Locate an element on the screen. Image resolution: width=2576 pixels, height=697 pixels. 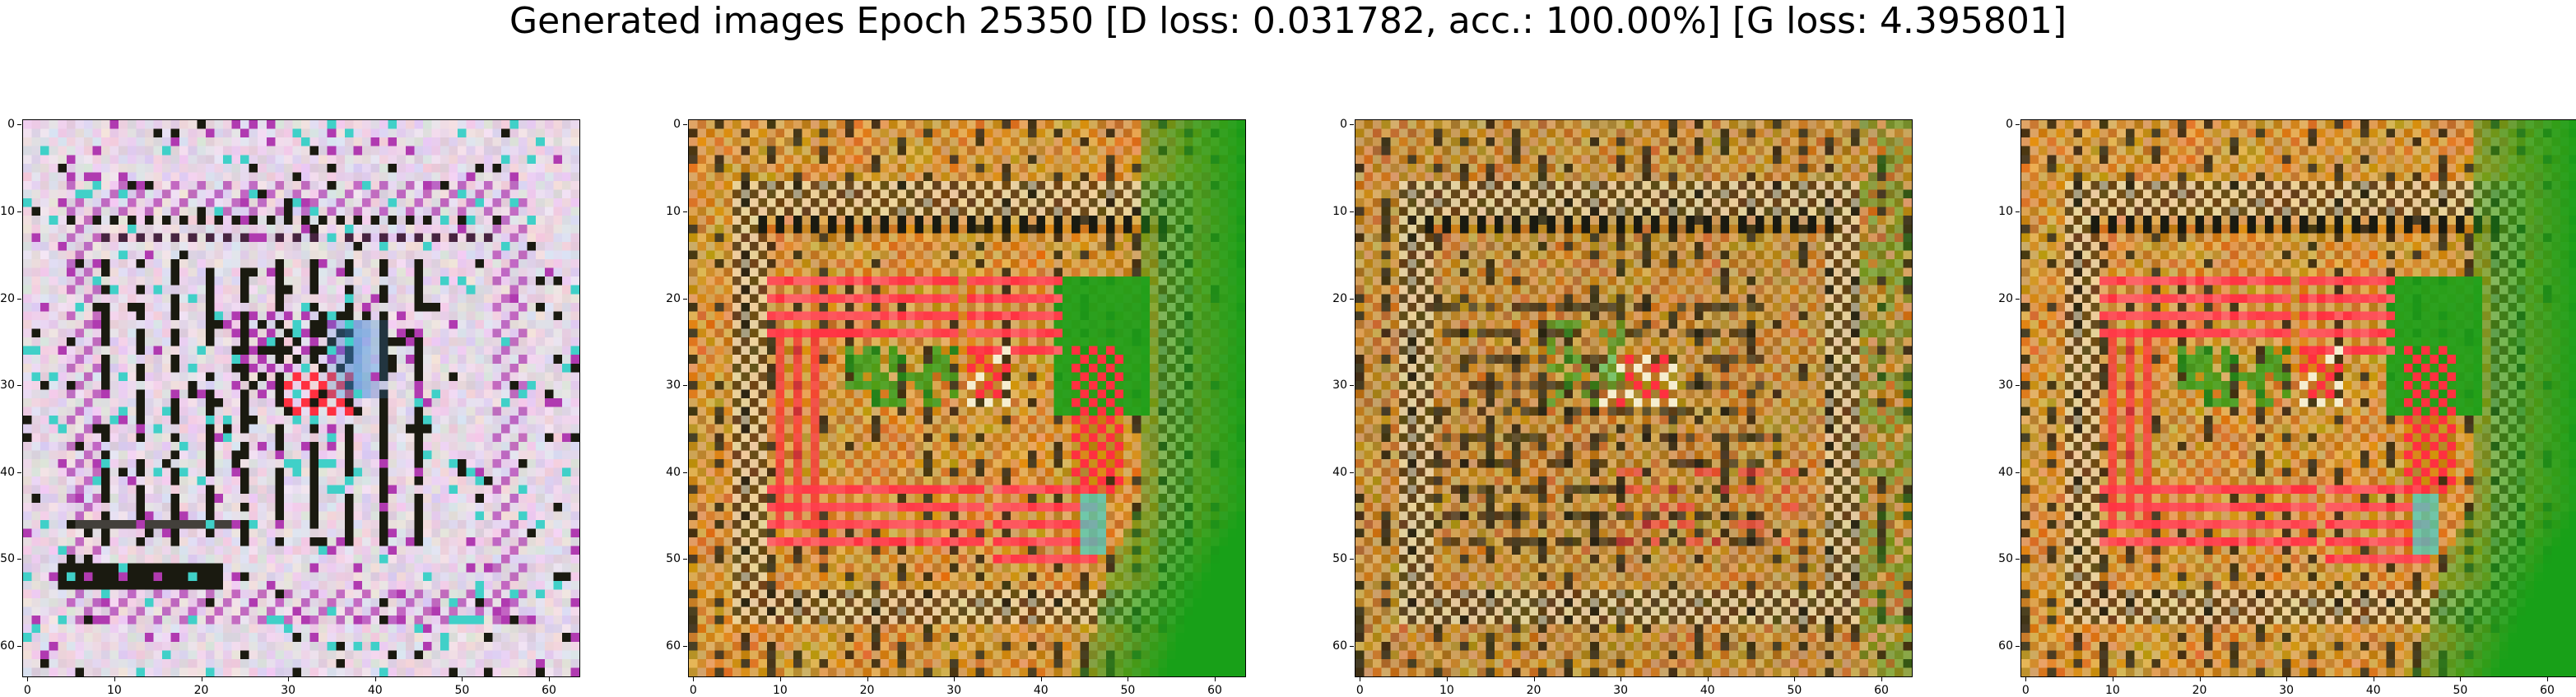
y-tick-label: 0 is located at coordinates (2002, 124).